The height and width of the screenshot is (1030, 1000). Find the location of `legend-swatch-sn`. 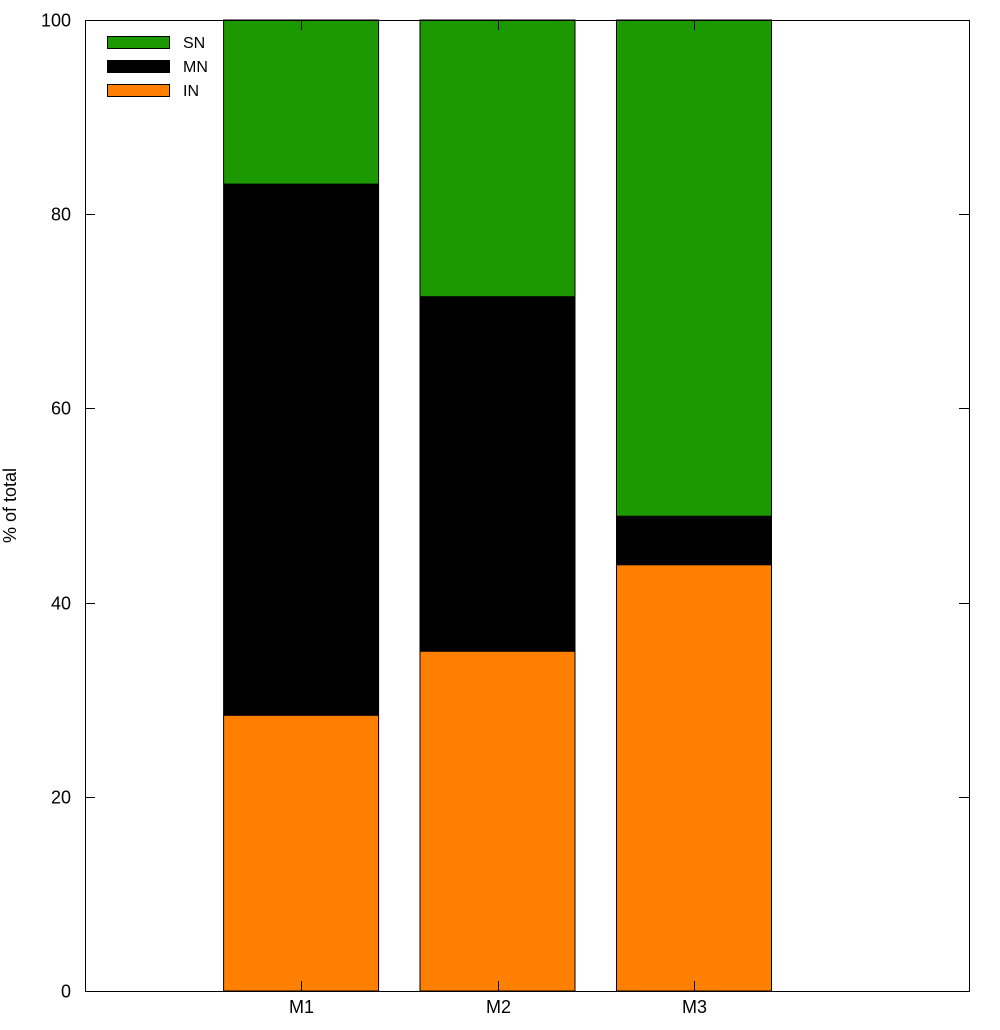

legend-swatch-sn is located at coordinates (138, 42).